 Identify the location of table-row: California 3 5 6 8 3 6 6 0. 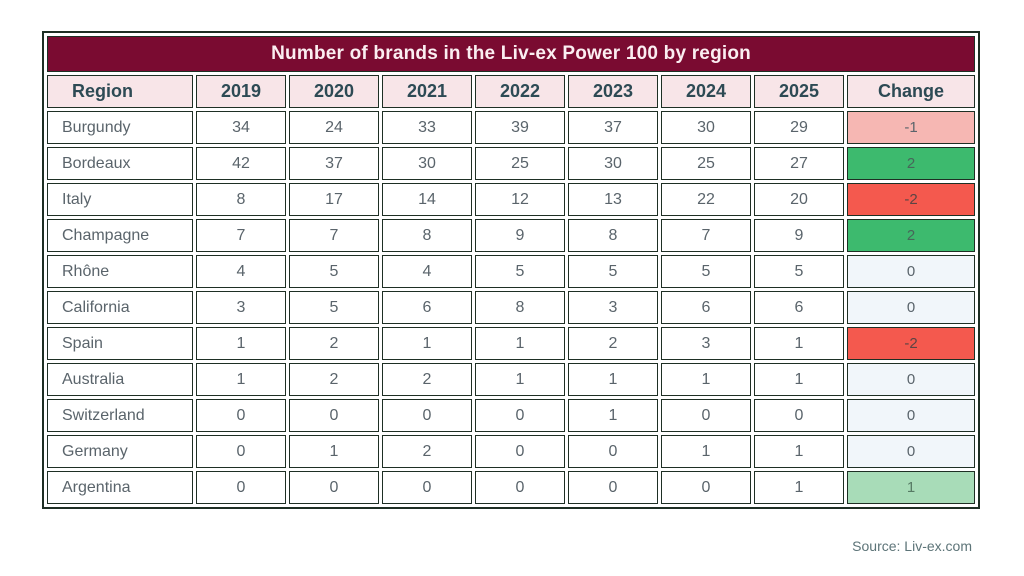
(511, 307).